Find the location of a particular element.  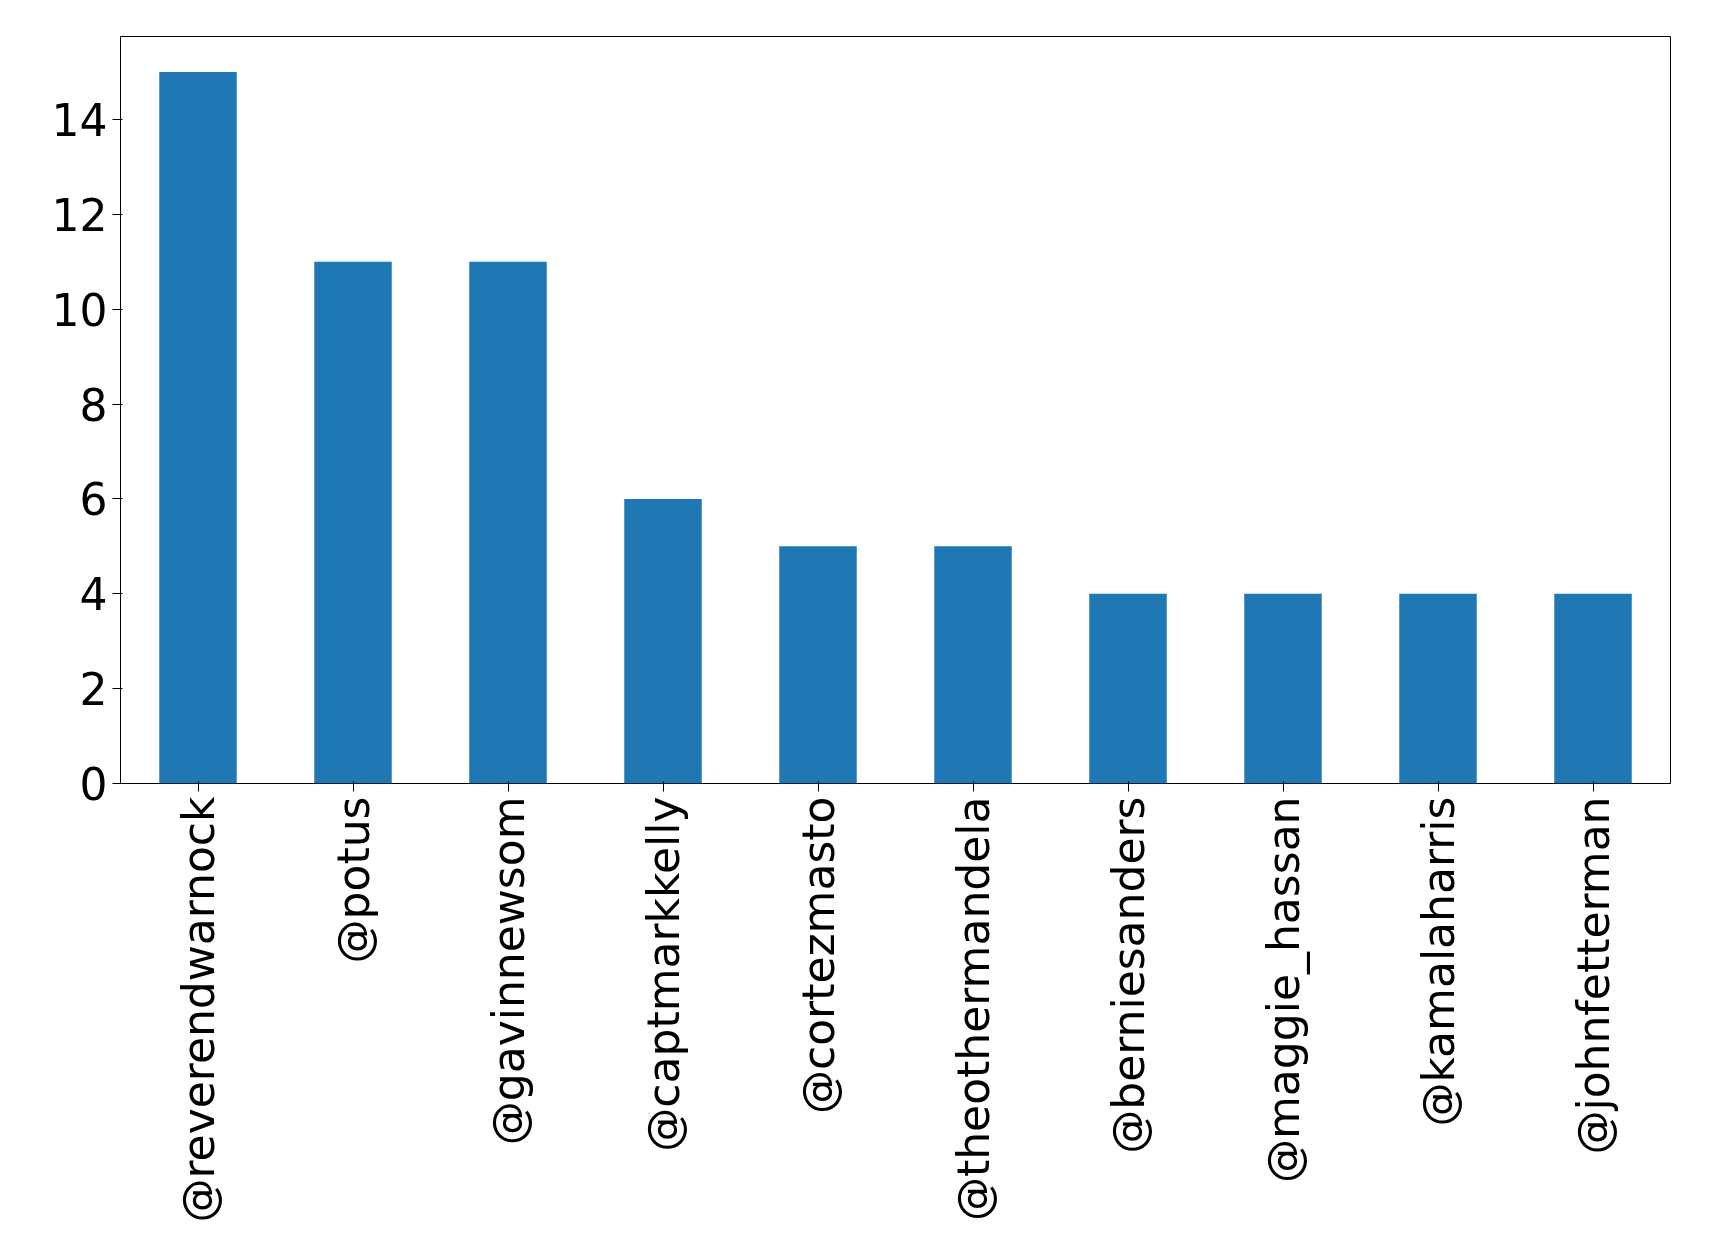

y-tick-label: 8 is located at coordinates (93, 405).